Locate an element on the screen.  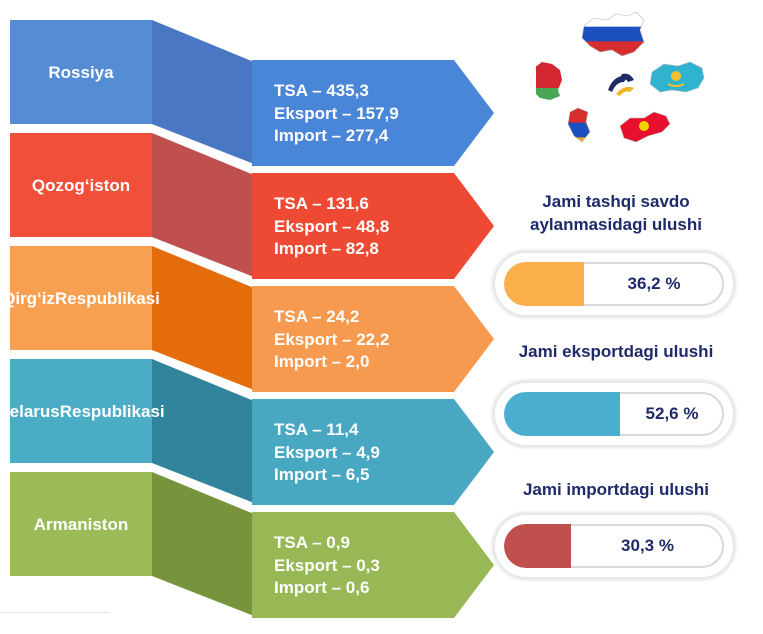
share-value: 36,2 % is located at coordinates (654, 283).